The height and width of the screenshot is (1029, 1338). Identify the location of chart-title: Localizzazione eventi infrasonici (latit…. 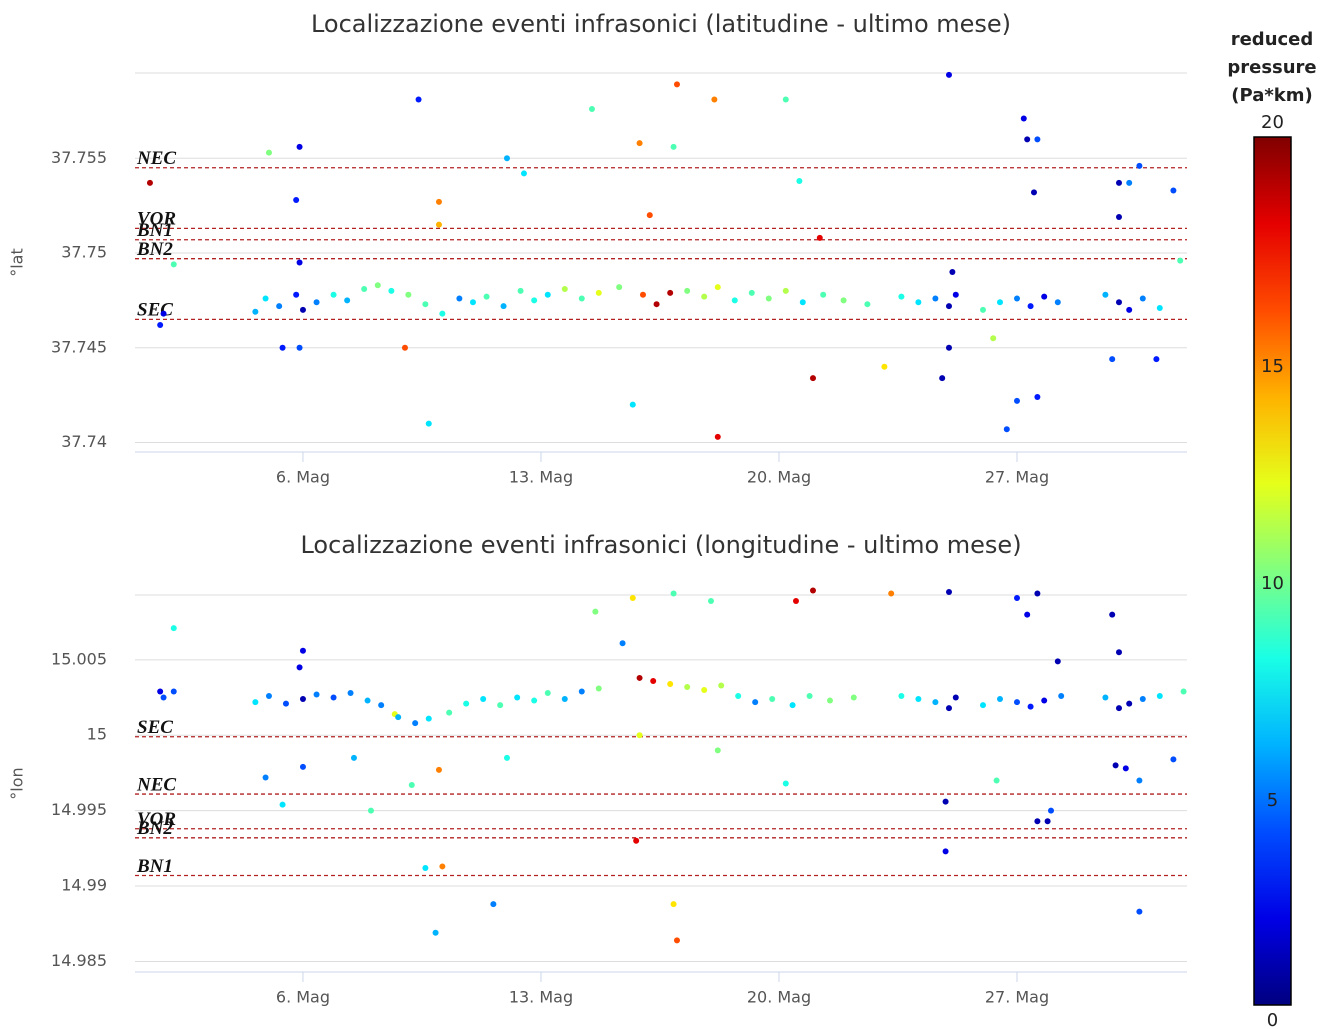
(661, 24).